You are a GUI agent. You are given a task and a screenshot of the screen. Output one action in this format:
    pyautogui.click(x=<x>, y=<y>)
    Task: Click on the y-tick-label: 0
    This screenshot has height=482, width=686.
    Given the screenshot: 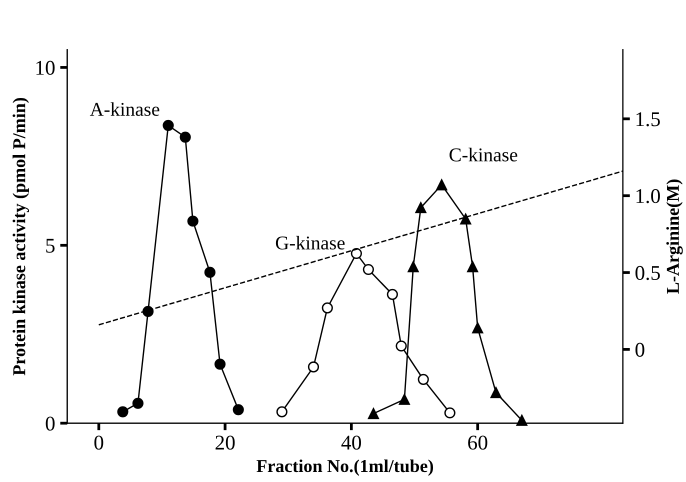 What is the action you would take?
    pyautogui.click(x=50, y=423)
    